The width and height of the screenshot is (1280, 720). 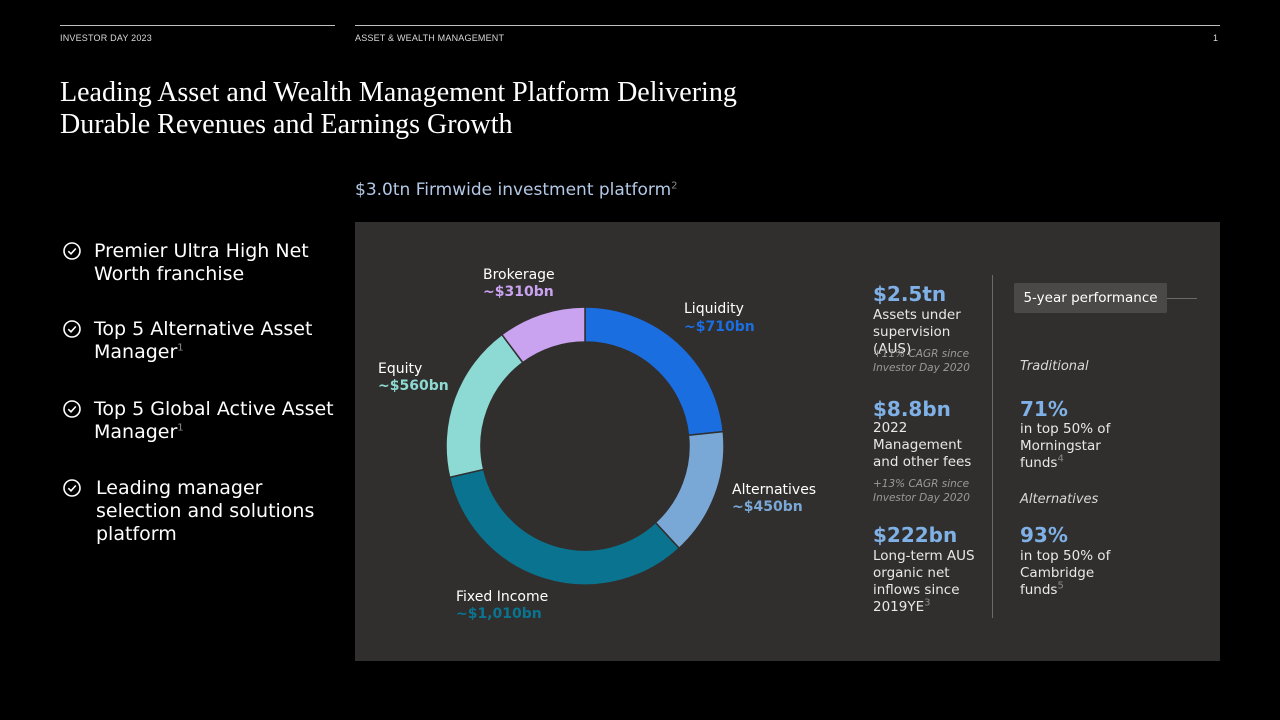 I want to click on traditional-value: 71%, so click(x=1044, y=409).